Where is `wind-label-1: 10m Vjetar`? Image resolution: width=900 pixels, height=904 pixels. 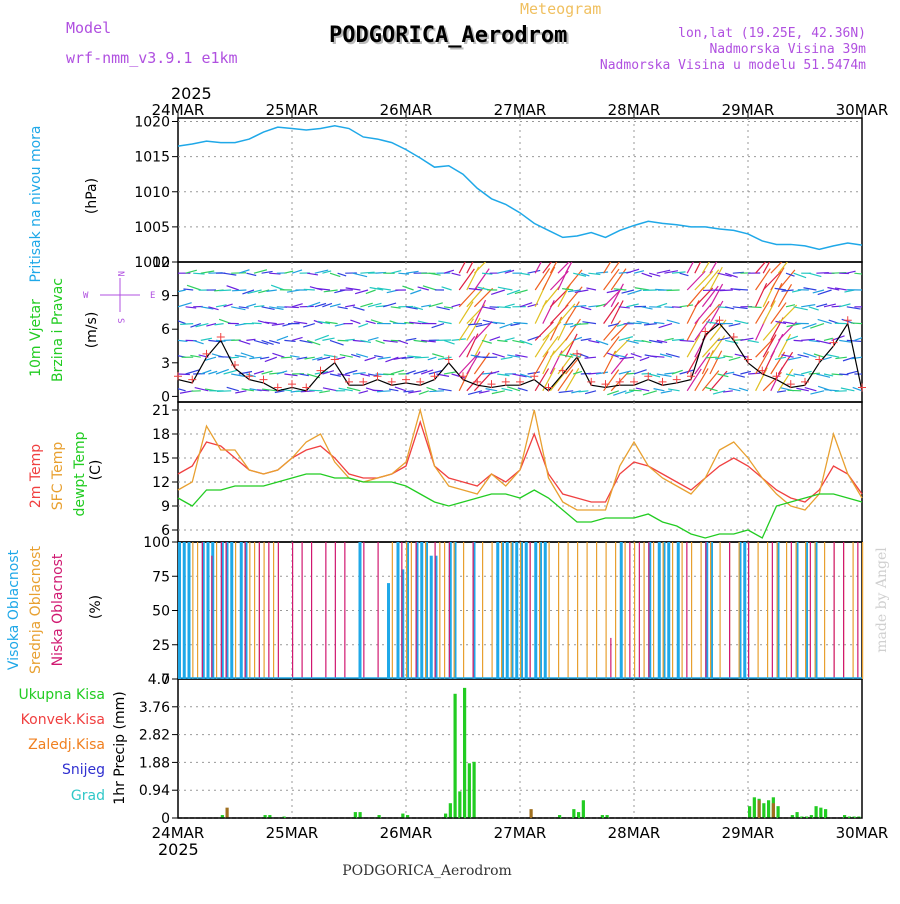 wind-label-1: 10m Vjetar is located at coordinates (36, 338).